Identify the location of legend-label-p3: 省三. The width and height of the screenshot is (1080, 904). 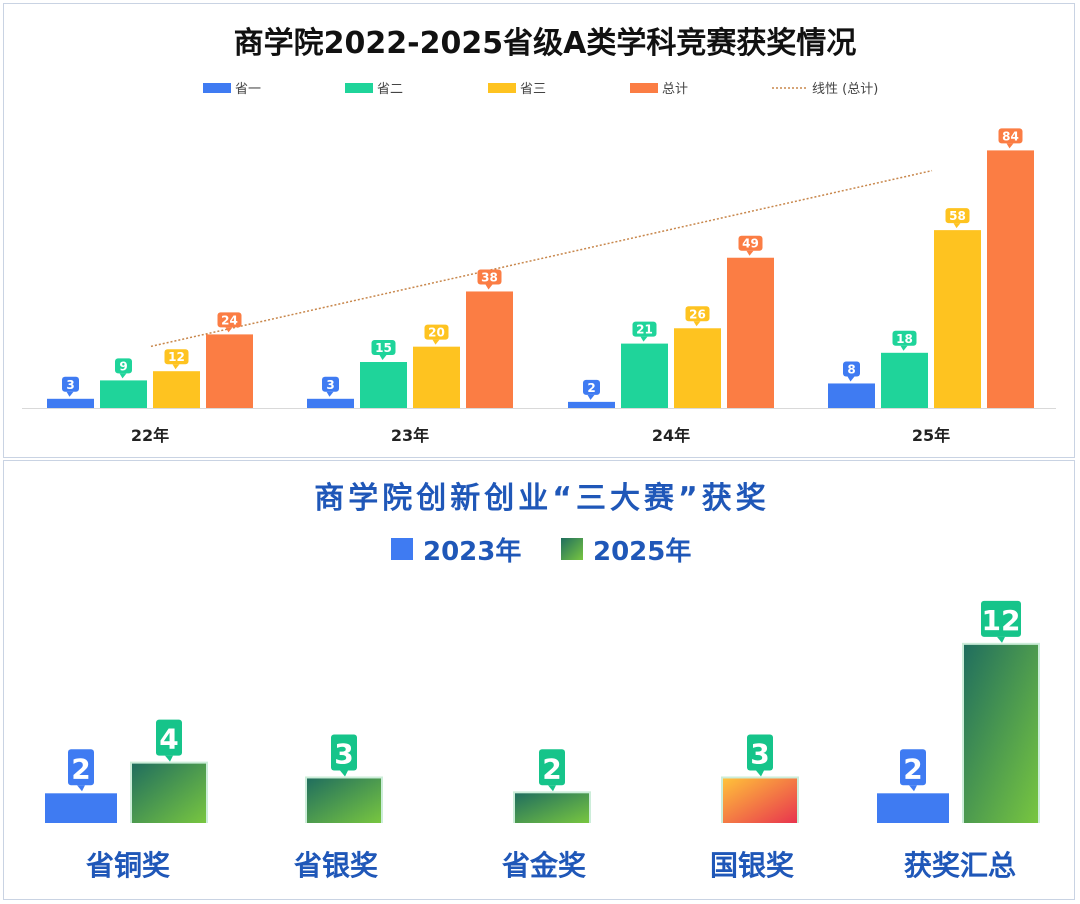
(533, 89).